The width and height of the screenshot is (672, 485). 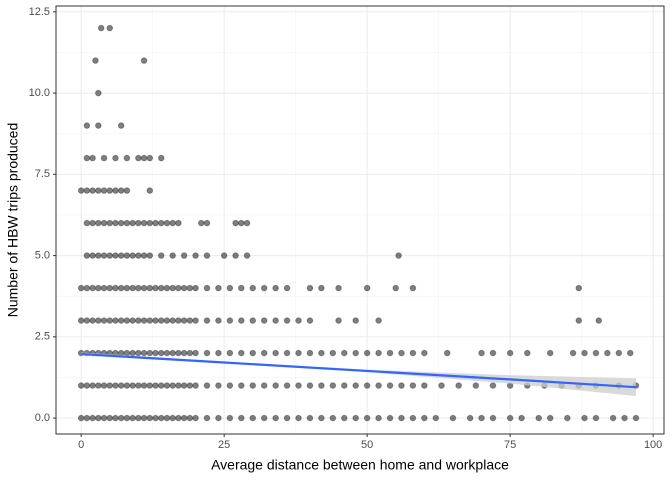 I want to click on x-tick-label: 0, so click(x=81, y=445).